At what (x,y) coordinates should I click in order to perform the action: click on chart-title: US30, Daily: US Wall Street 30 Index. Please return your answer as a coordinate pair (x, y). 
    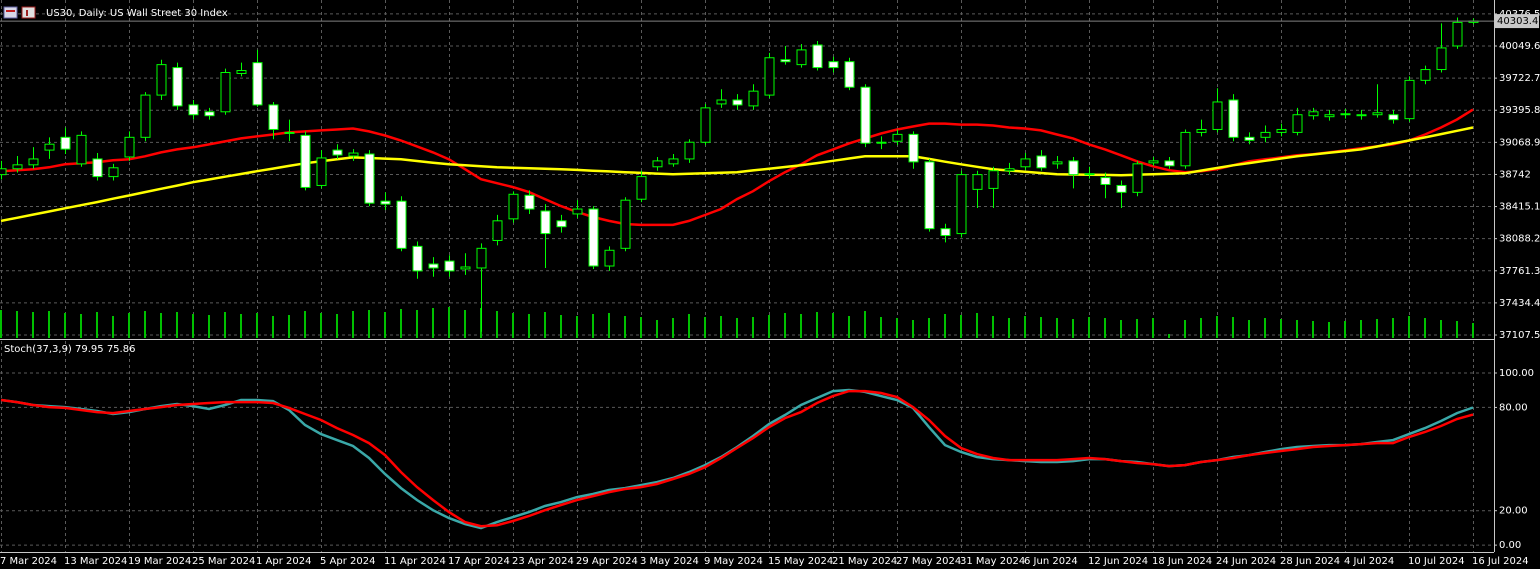
    Looking at the image, I should click on (137, 13).